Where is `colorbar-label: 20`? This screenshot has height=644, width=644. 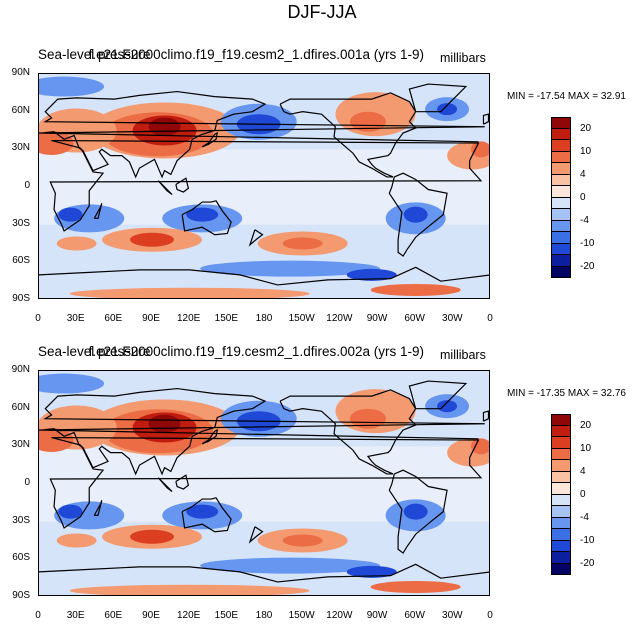 colorbar-label: 20 is located at coordinates (586, 425).